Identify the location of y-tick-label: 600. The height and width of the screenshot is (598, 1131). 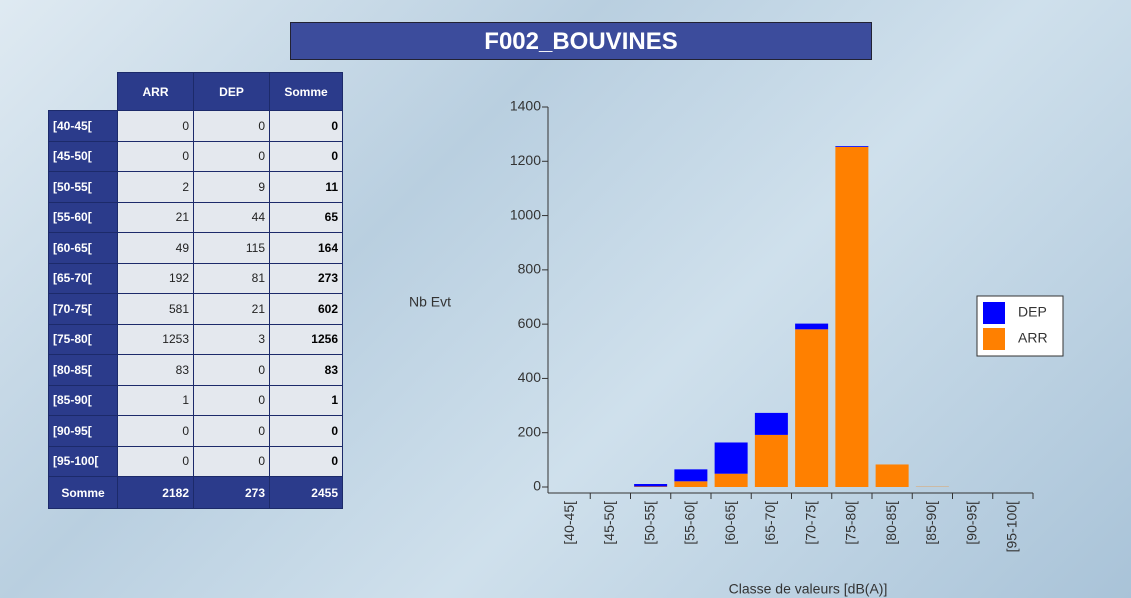
(530, 323).